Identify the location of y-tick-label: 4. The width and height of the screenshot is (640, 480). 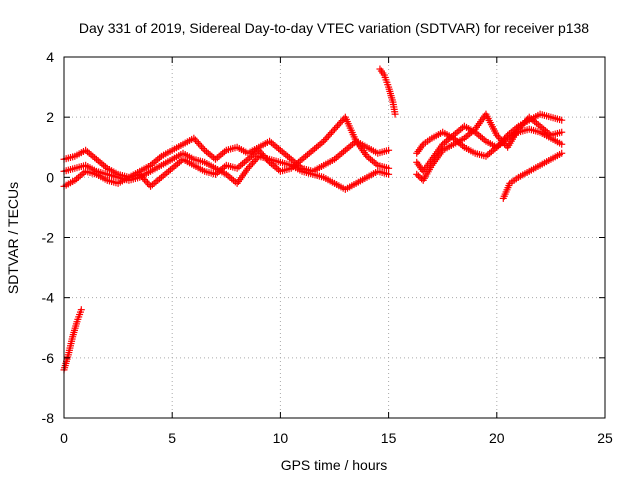
(50, 57).